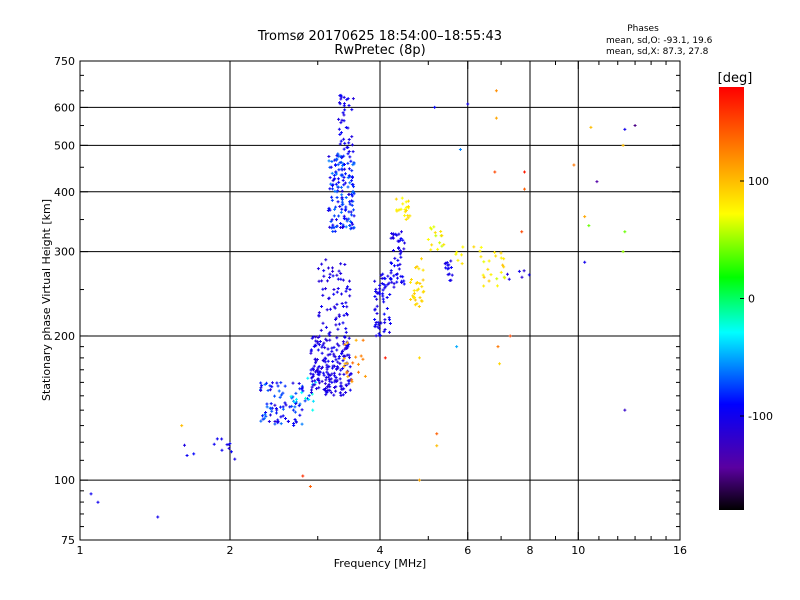 The image size is (800, 600). I want to click on phase-stats-o: mean, sd,O: -93.1, 19.6, so click(659, 41).